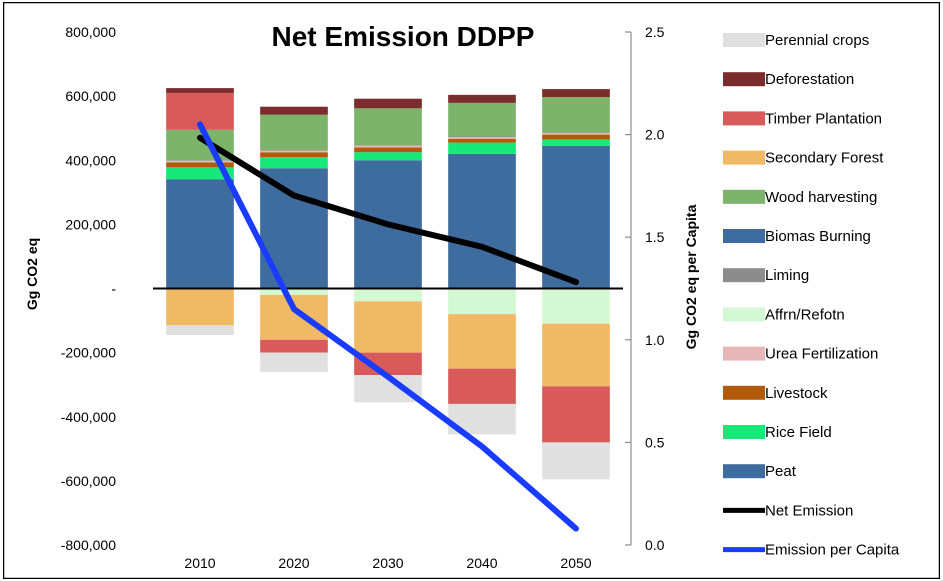 This screenshot has width=943, height=581. Describe the element at coordinates (32, 274) in the screenshot. I see `y-axis-title: Gg CO2 eq` at that location.